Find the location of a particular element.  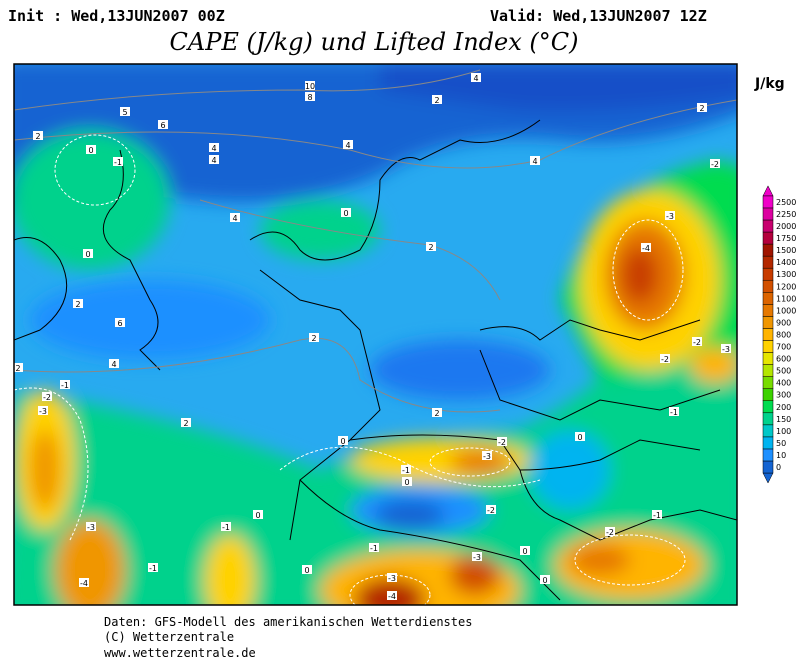

colorbar-label: 0 is located at coordinates (778, 467).